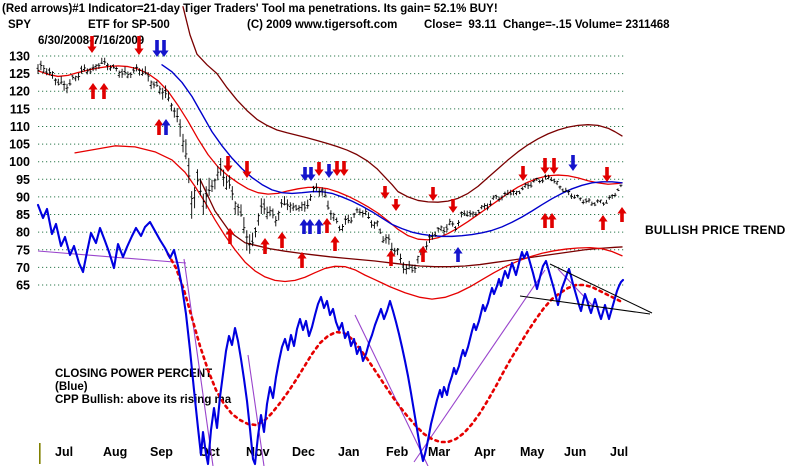 This screenshot has width=800, height=466. Describe the element at coordinates (20, 127) in the screenshot. I see `svg-text: 110` at that location.